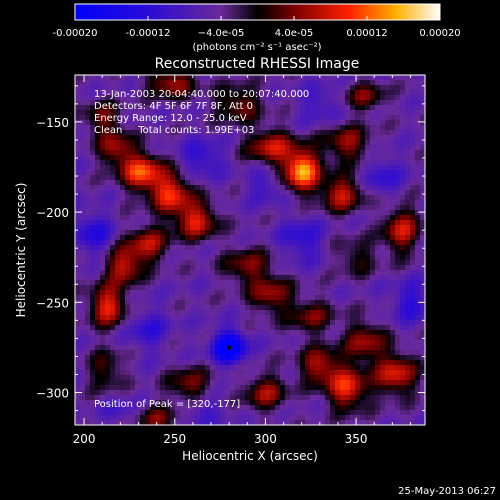  What do you see at coordinates (52, 394) in the screenshot?
I see `y-tick-label: −300` at bounding box center [52, 394].